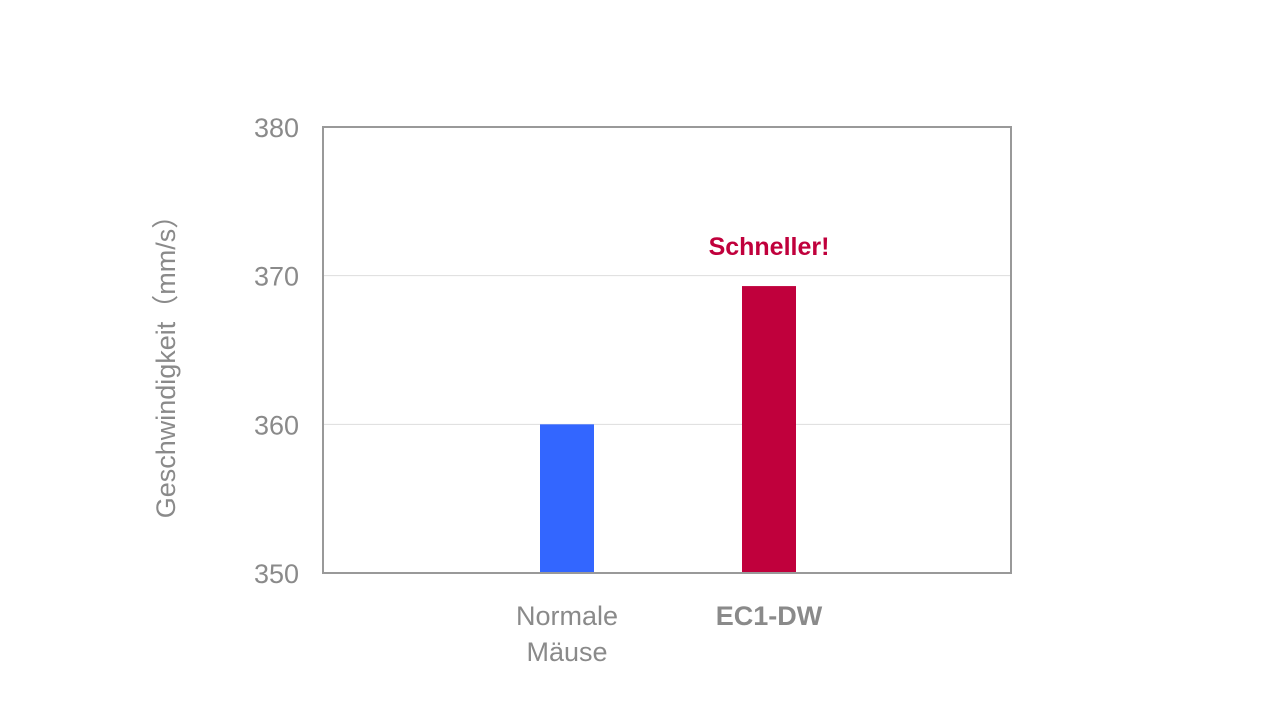  Describe the element at coordinates (276, 574) in the screenshot. I see `y-tick-label-350: 350` at that location.